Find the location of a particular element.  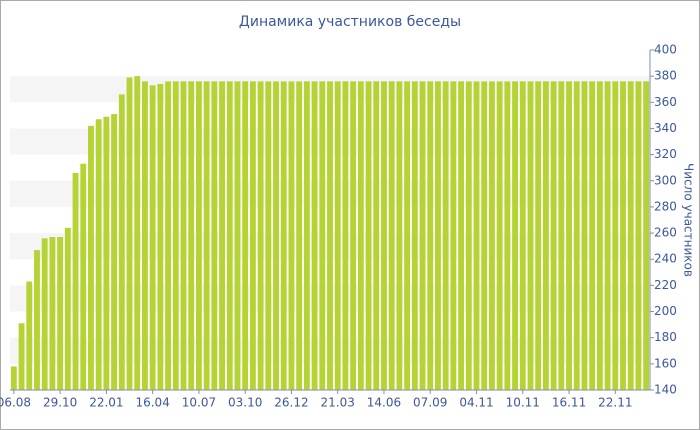

x-tick-label: 21.03 is located at coordinates (338, 403).